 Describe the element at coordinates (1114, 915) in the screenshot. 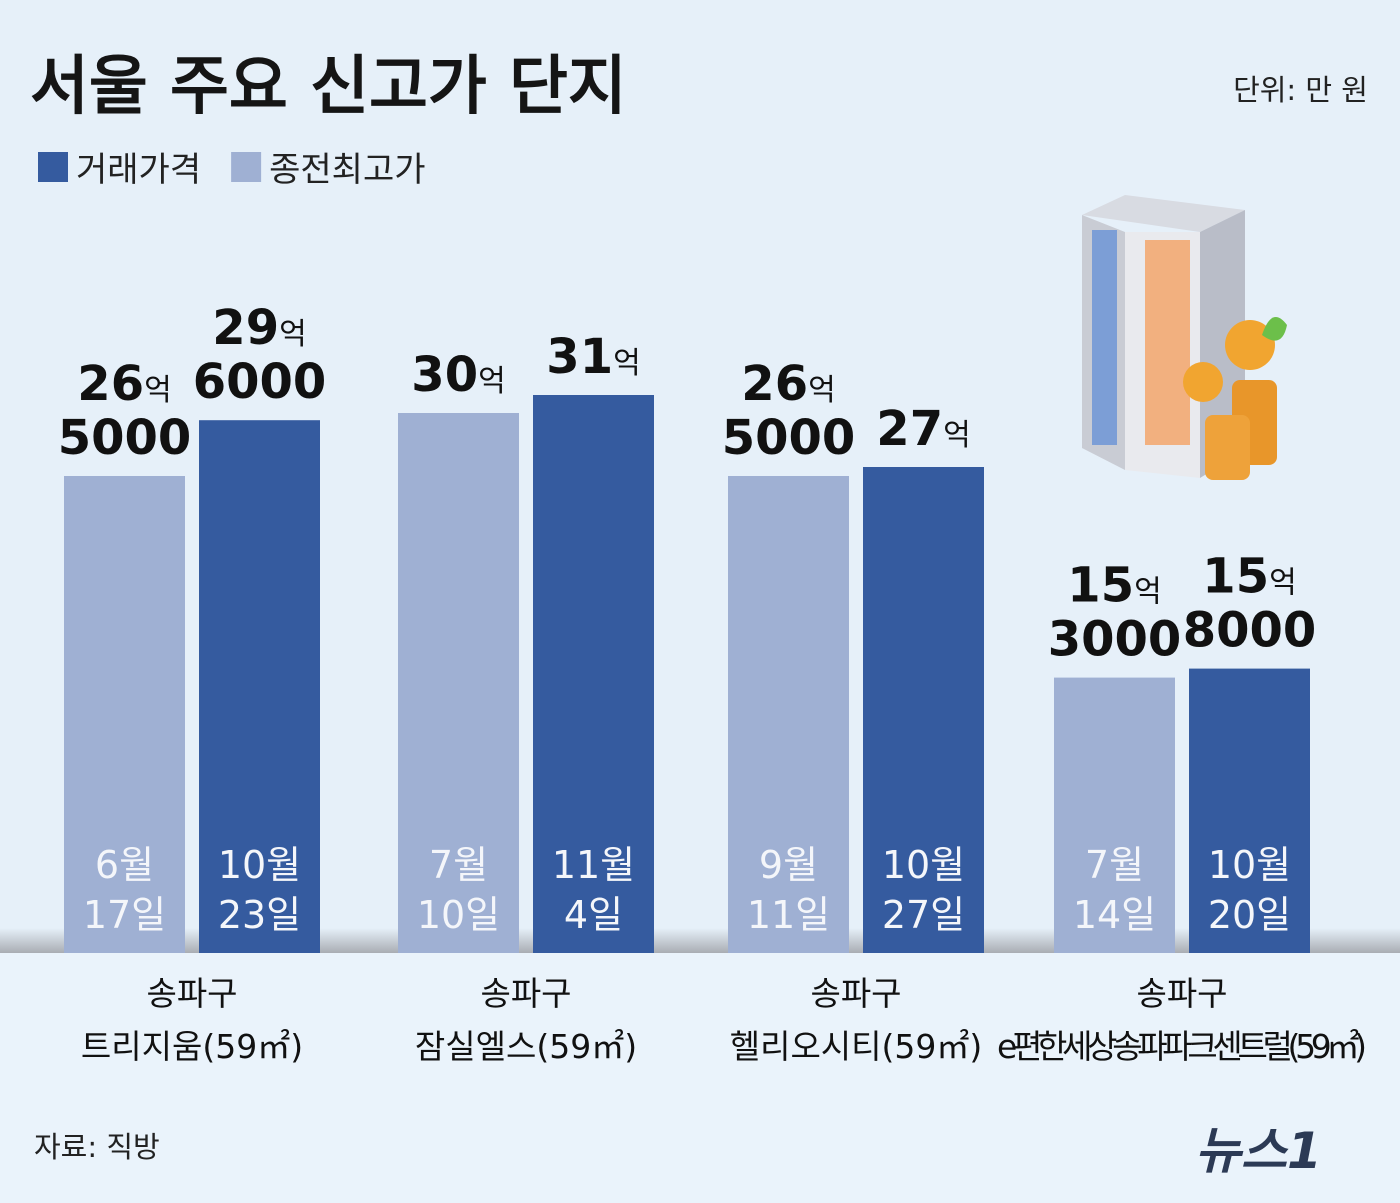

I see `date-label: 14일` at that location.